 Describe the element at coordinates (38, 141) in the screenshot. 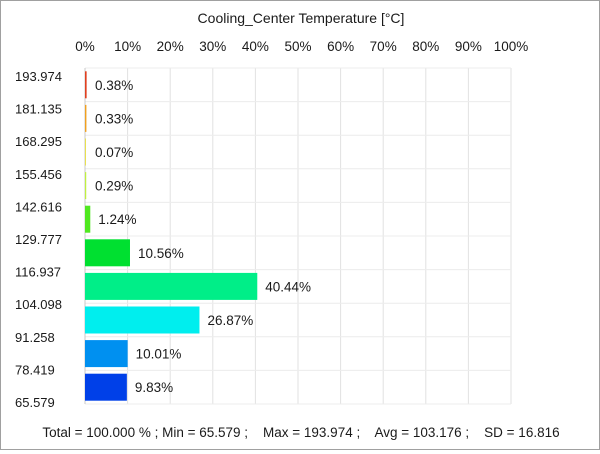

I see `bin-edge-label: 168.295` at that location.